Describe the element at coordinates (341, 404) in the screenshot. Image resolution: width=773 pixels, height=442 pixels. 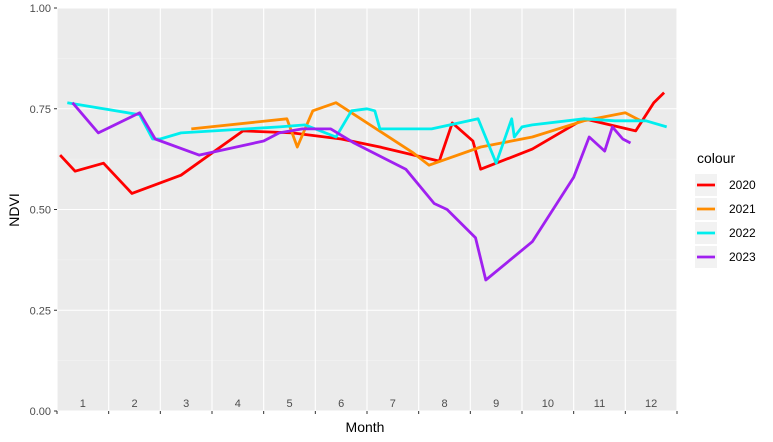
I see `x-tick-label: 6` at that location.